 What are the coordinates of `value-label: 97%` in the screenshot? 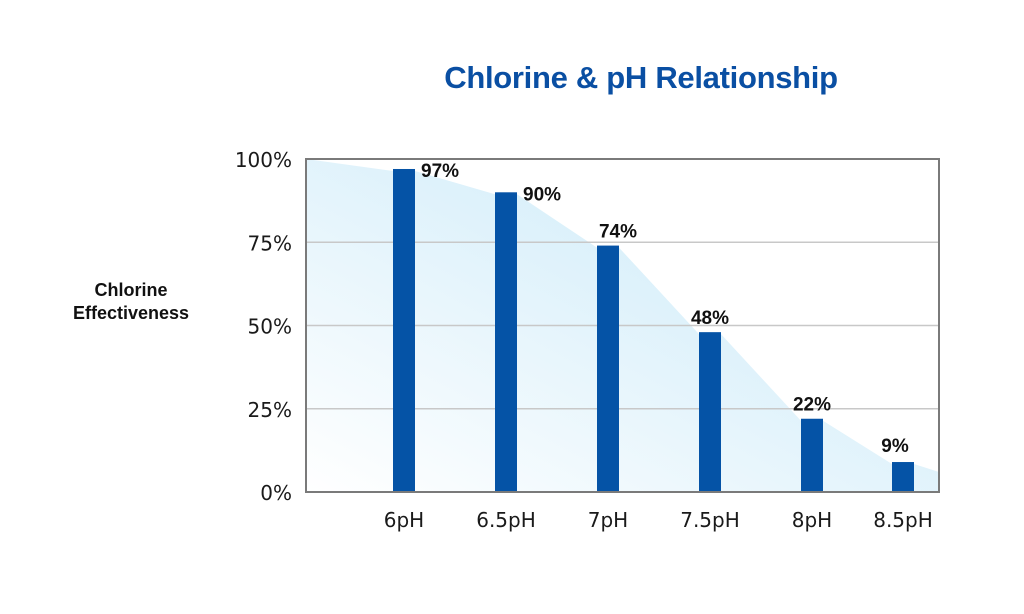 It's located at (440, 171).